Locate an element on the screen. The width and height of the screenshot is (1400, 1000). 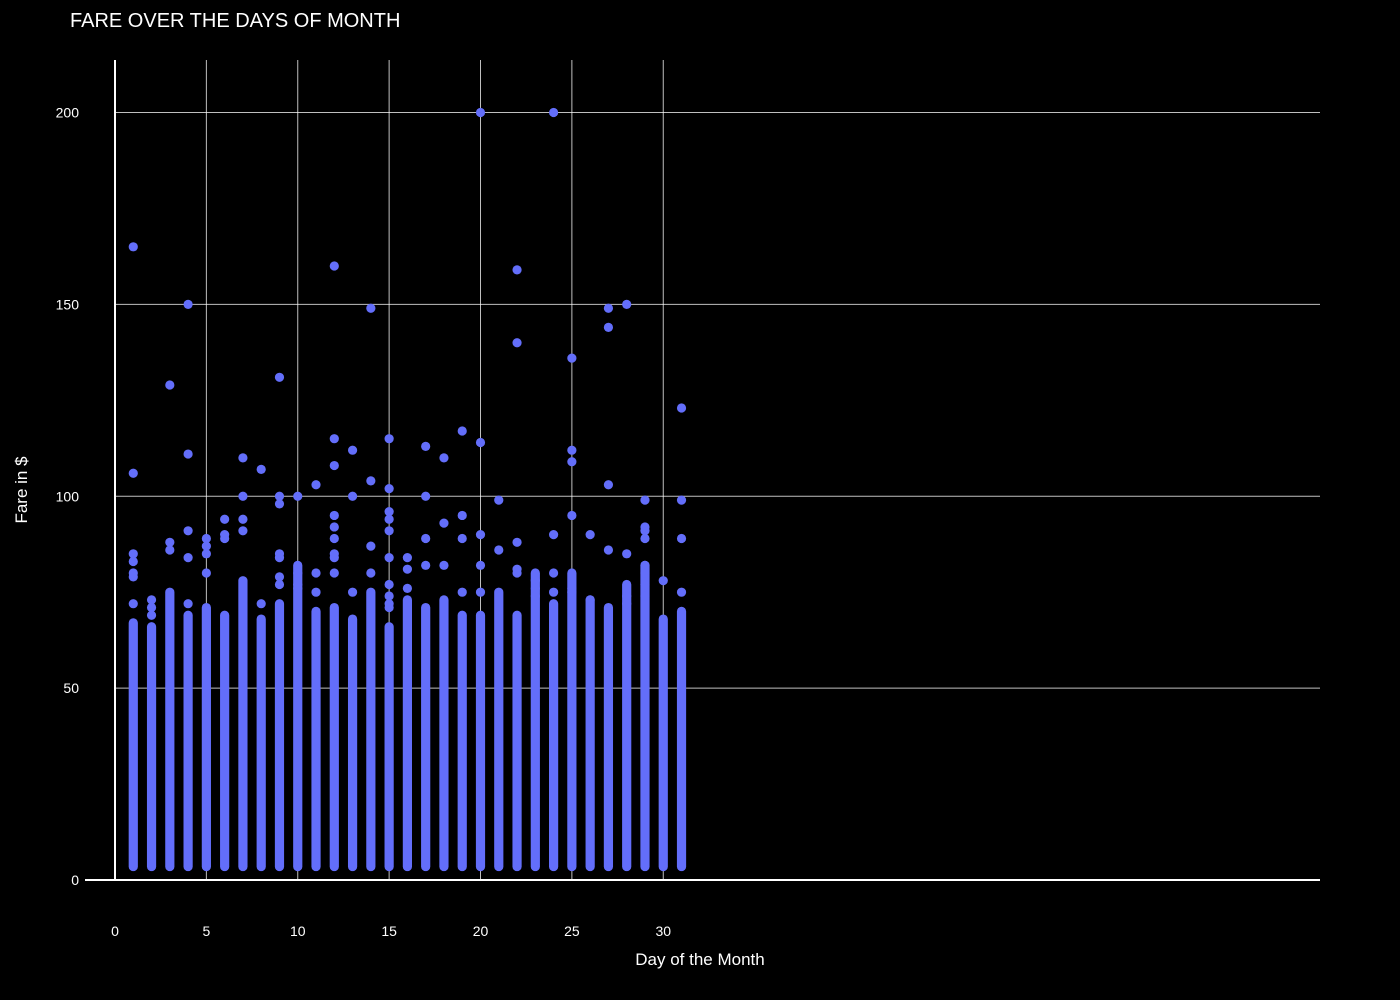
x-tick-label: 5 is located at coordinates (206, 931).